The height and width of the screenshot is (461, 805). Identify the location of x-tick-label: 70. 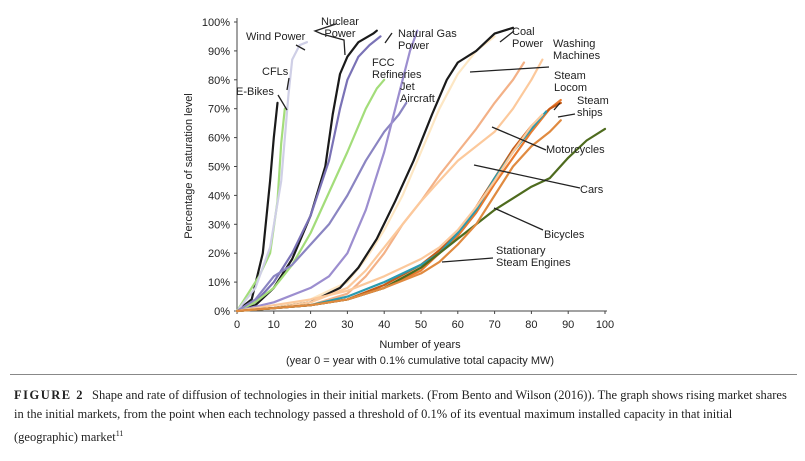
(494, 325).